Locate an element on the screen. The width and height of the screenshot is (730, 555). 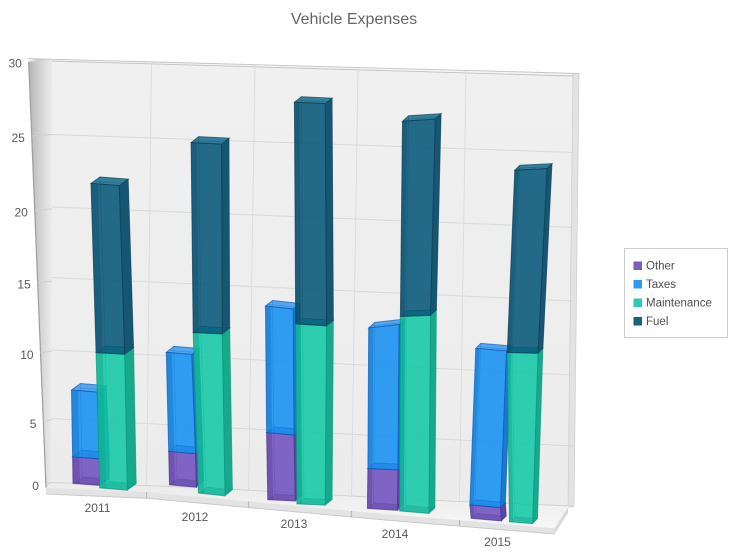
svg-text: Vehicle Expenses is located at coordinates (354, 19).